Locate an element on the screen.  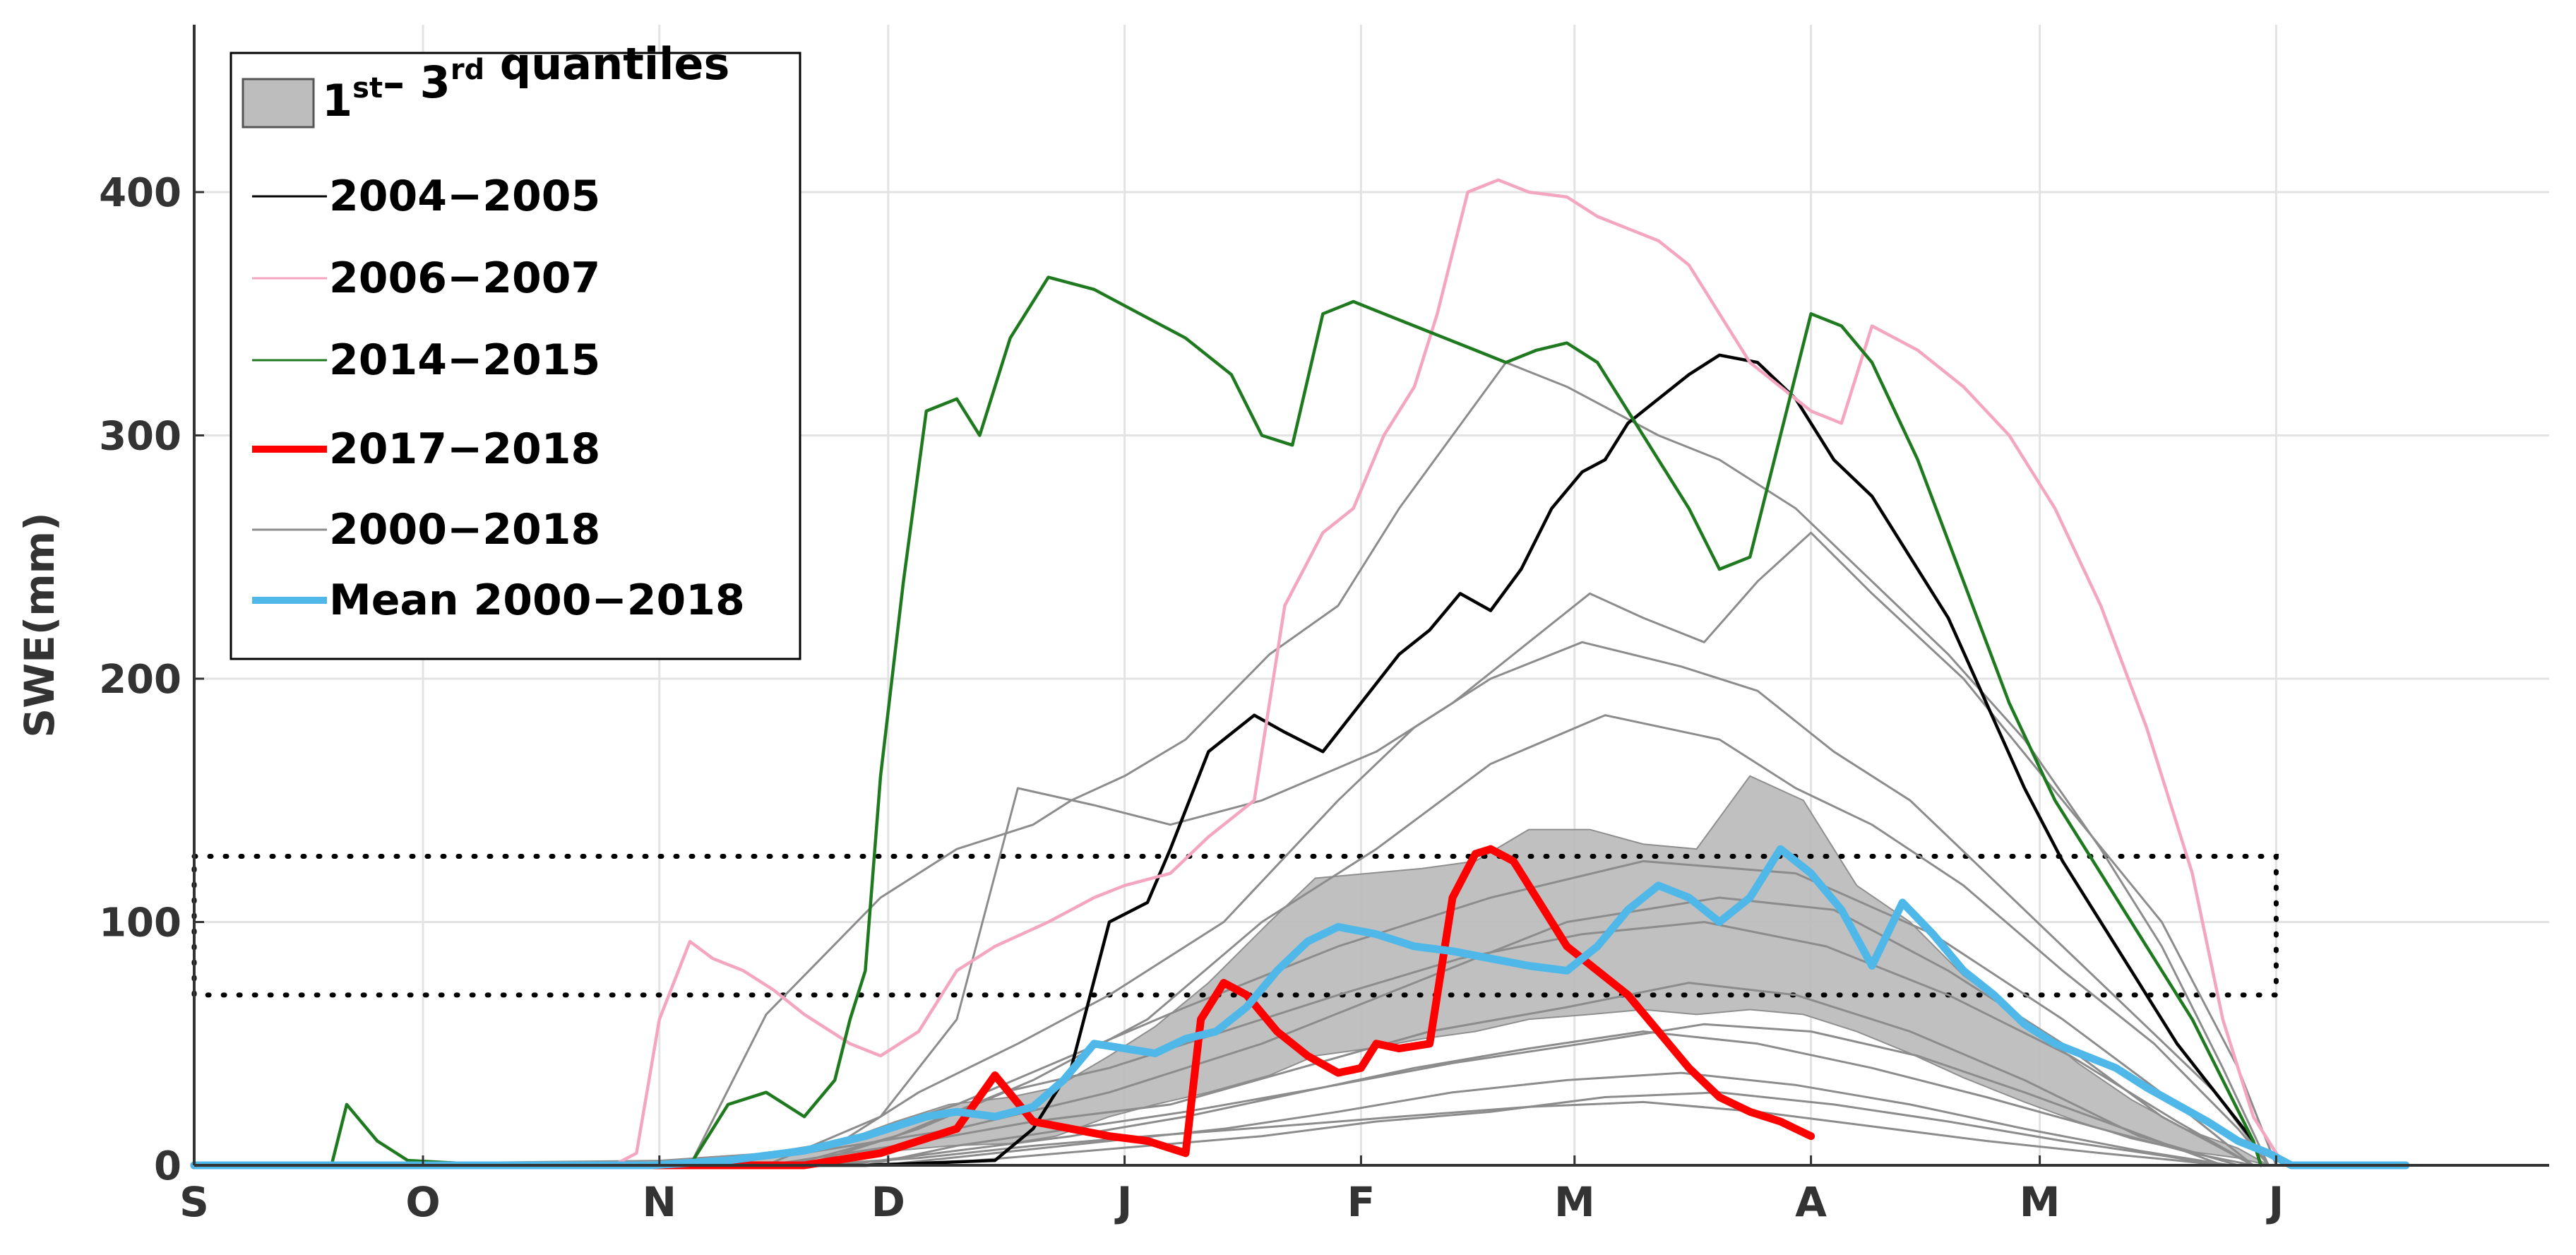
legend-label-part: st is located at coordinates (367, 88).